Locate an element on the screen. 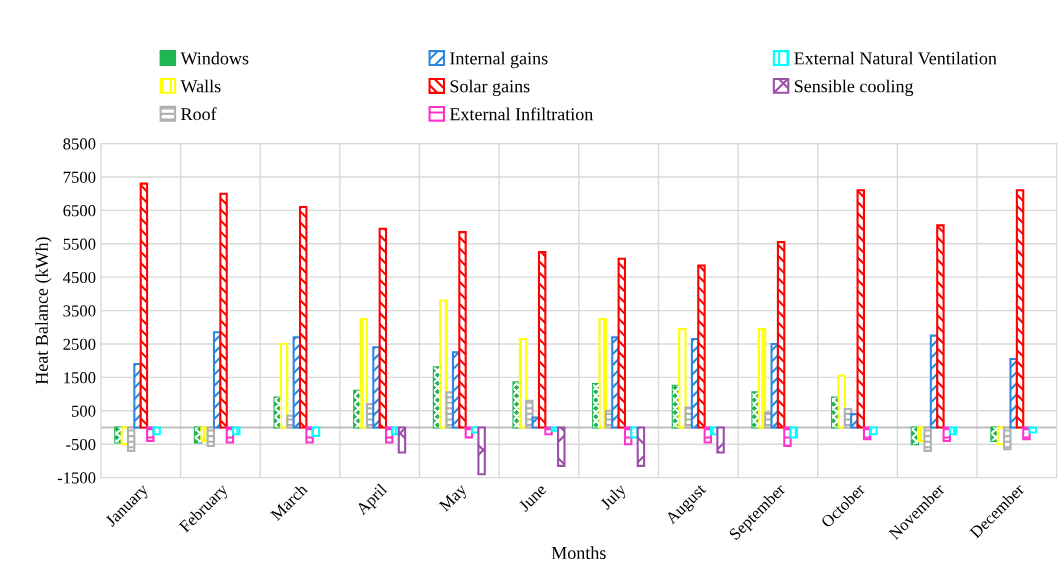  y-tick-label: 2500 is located at coordinates (79, 344).